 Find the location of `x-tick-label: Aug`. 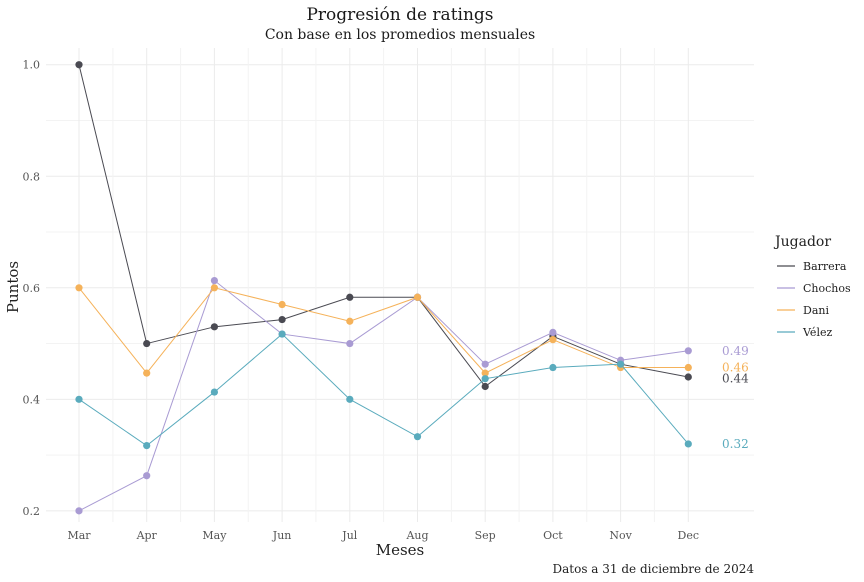

x-tick-label: Aug is located at coordinates (416, 535).